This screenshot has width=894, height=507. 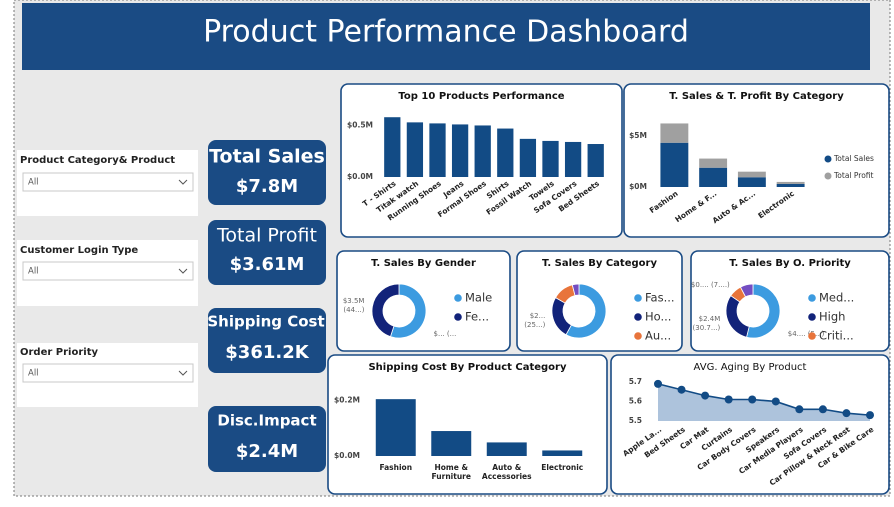 What do you see at coordinates (806, 334) in the screenshot?
I see `data-label: $4.... (5...)` at bounding box center [806, 334].